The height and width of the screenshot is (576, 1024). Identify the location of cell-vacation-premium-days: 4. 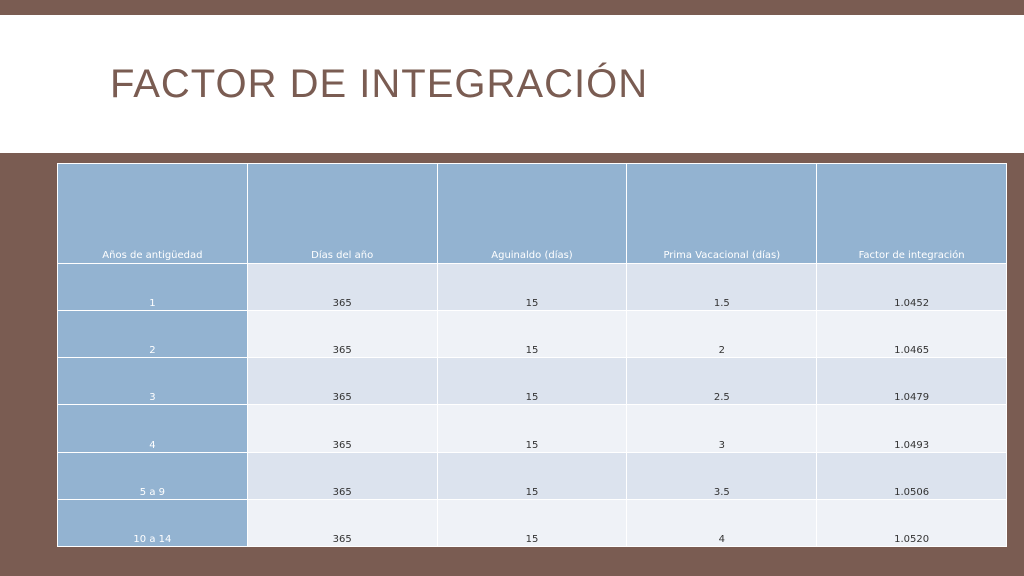
(722, 523).